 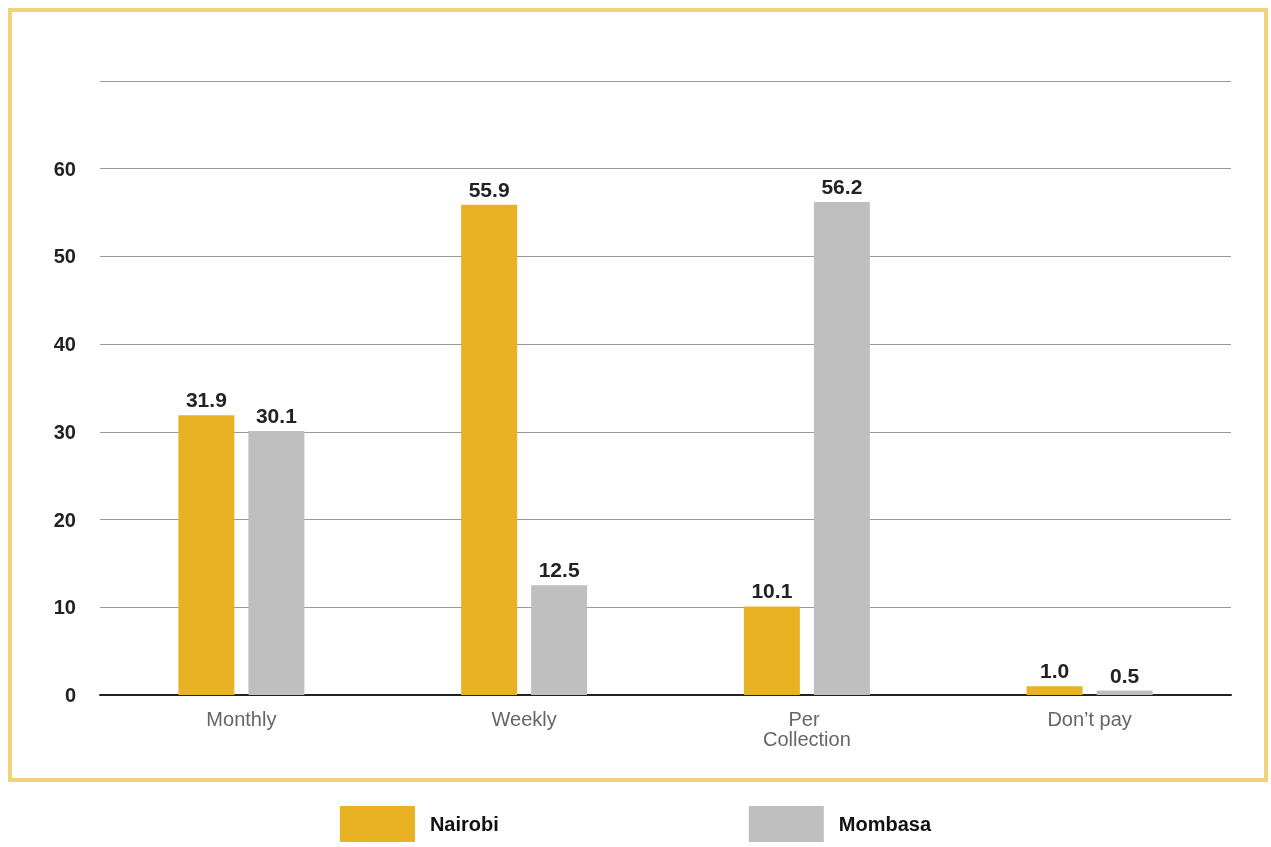 I want to click on y-tick-label: 40, so click(x=64, y=344).